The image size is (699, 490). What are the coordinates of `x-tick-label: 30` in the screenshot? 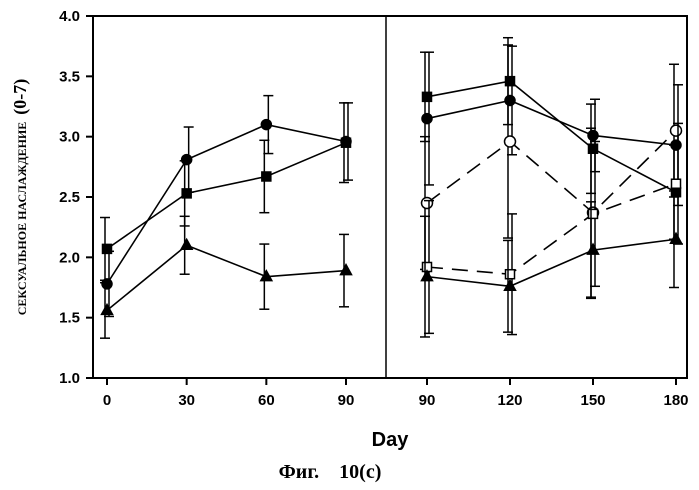 It's located at (186, 400).